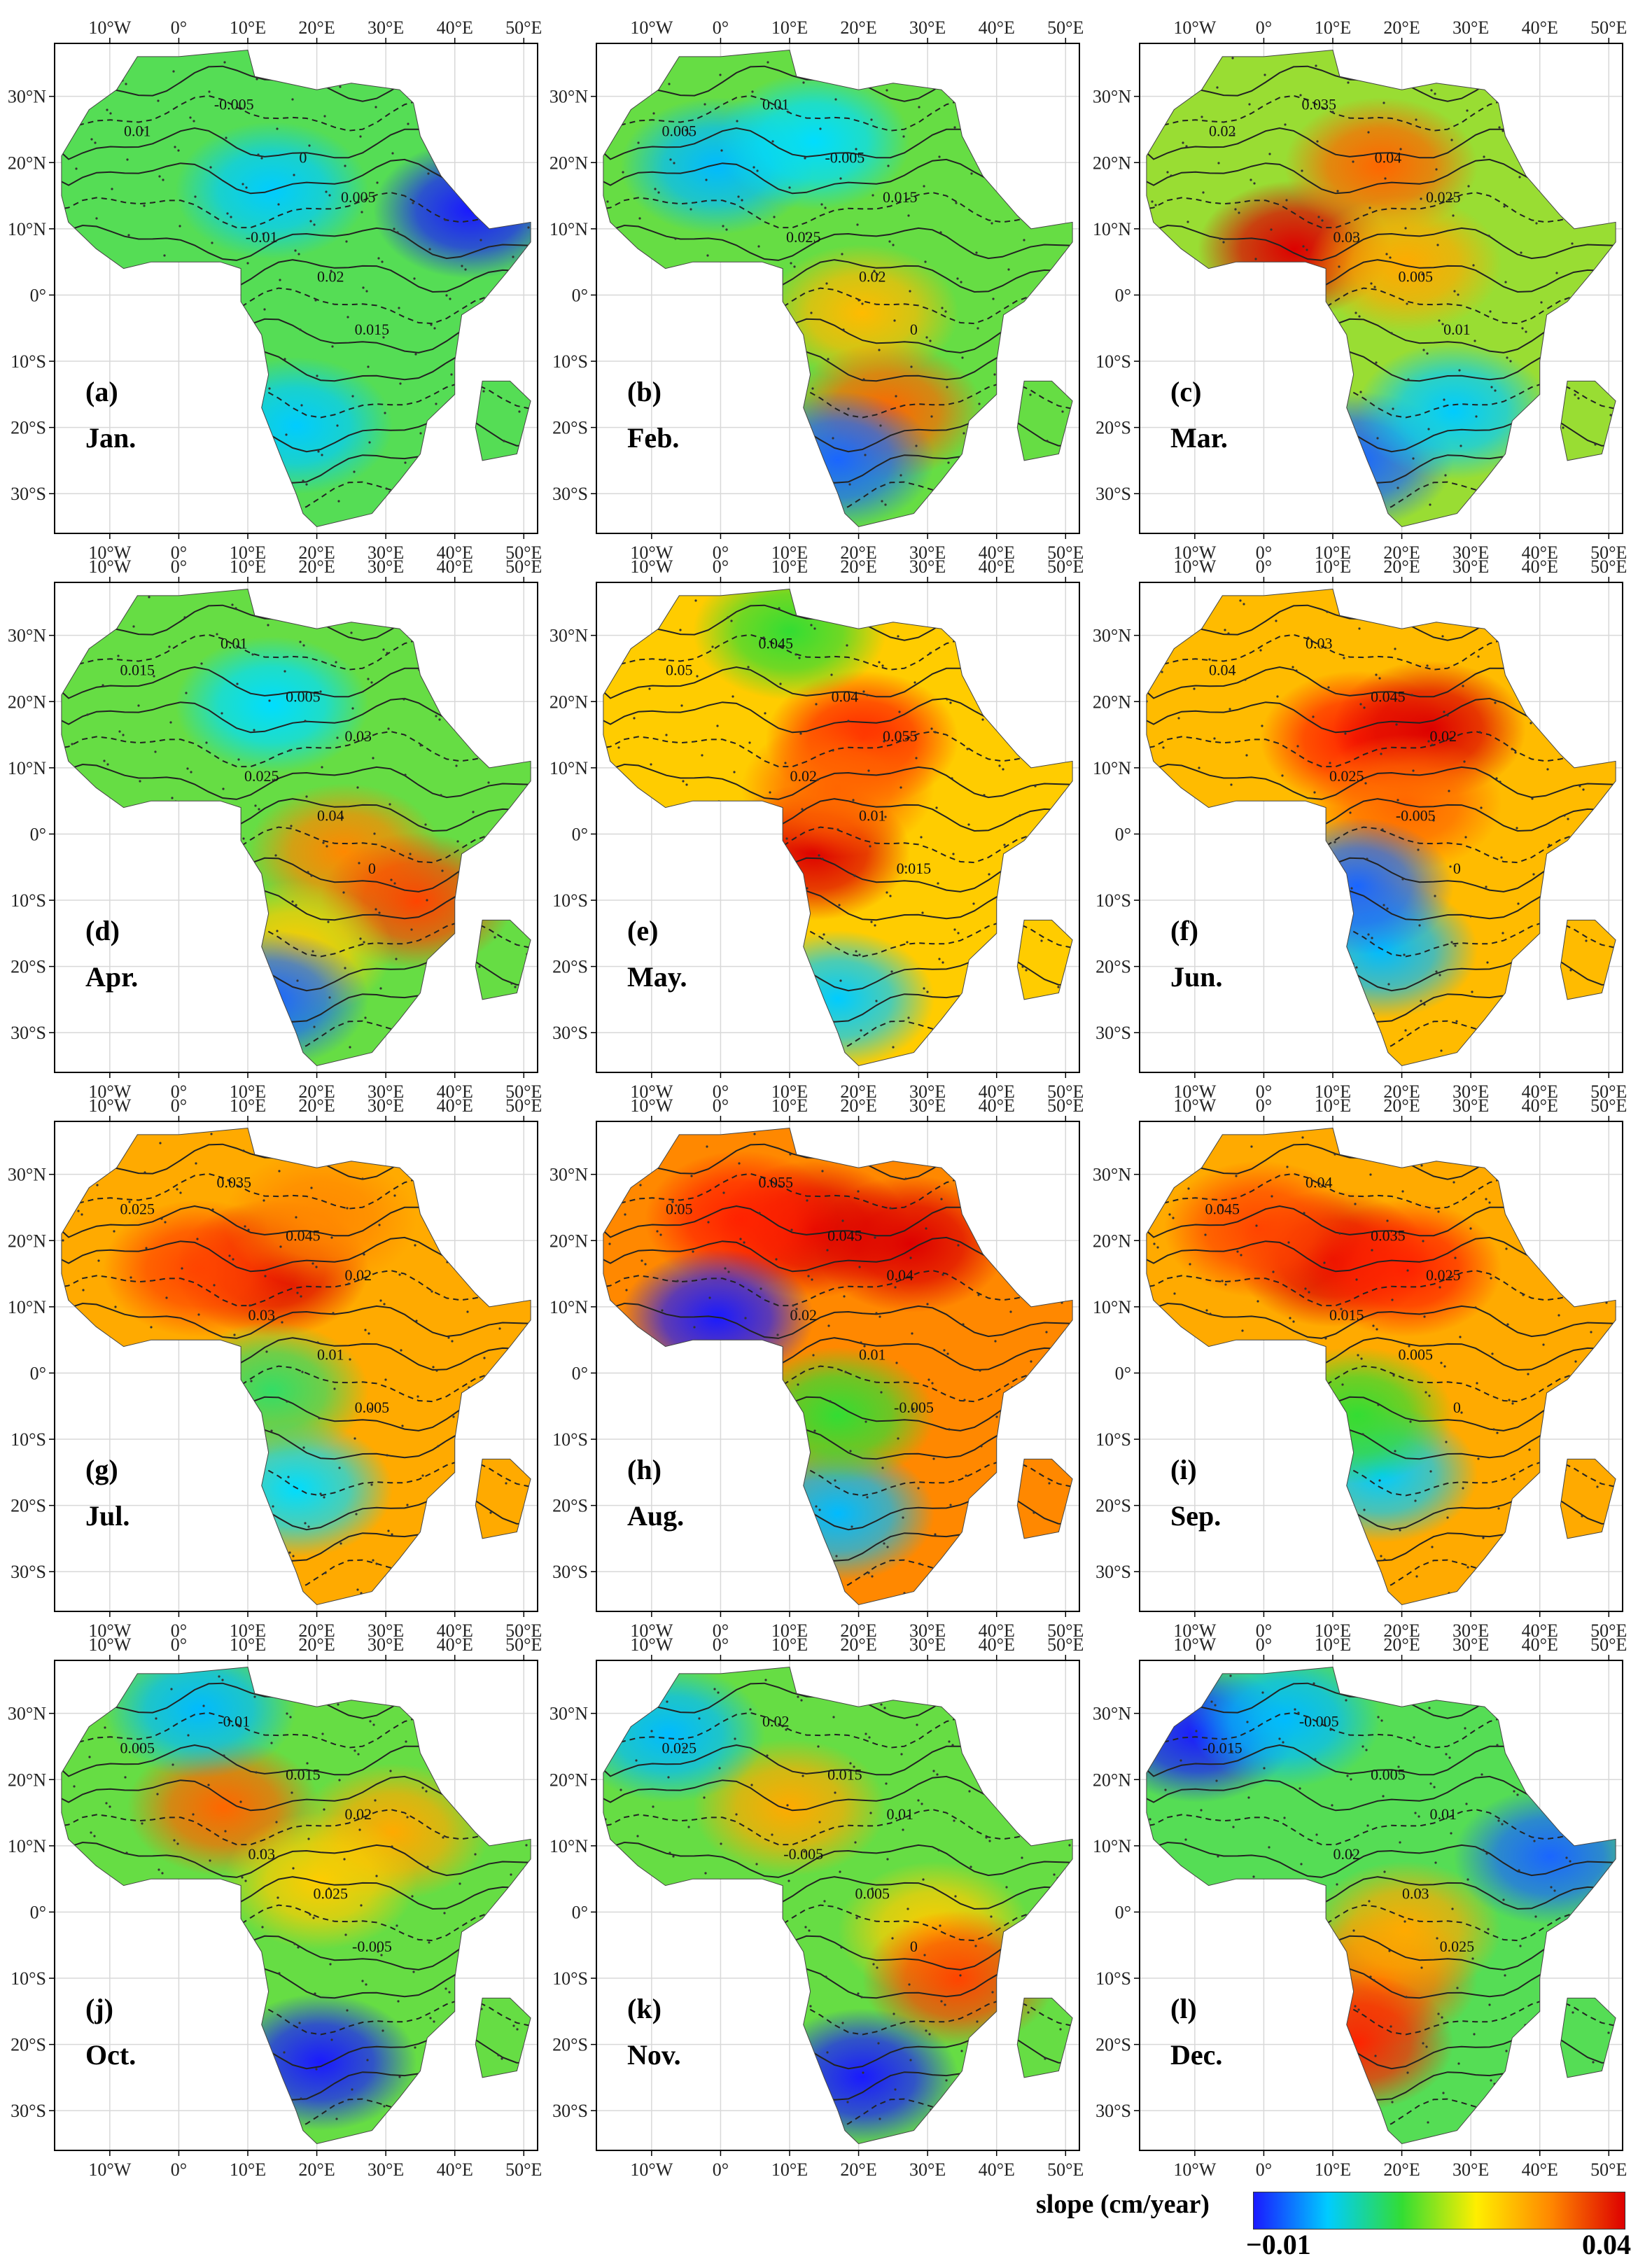  Describe the element at coordinates (644, 391) in the screenshot. I see `panel-label: (b)` at that location.